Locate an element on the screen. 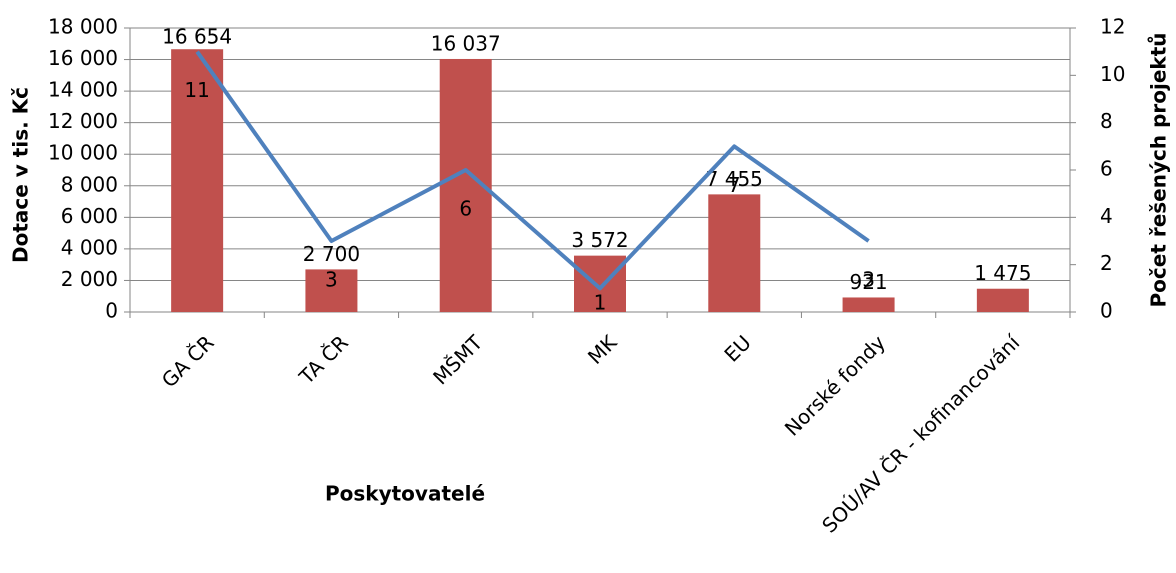 This screenshot has height=573, width=1176. y2-tick-label: 12 is located at coordinates (1112, 27).